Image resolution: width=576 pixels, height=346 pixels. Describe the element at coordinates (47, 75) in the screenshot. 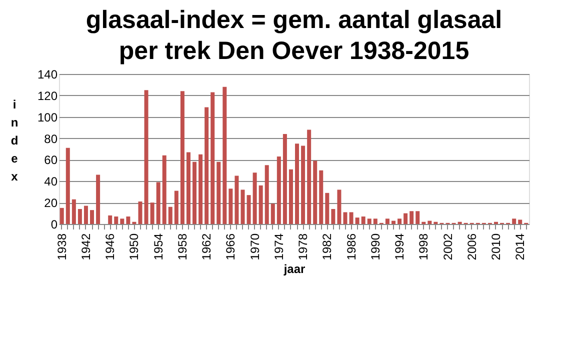

I see `y-tick-label: 140` at that location.